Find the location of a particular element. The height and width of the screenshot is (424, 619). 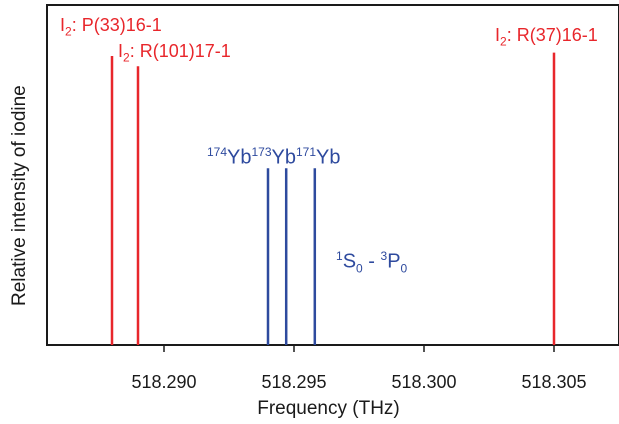

x-tick-label: 518.295 is located at coordinates (294, 382).